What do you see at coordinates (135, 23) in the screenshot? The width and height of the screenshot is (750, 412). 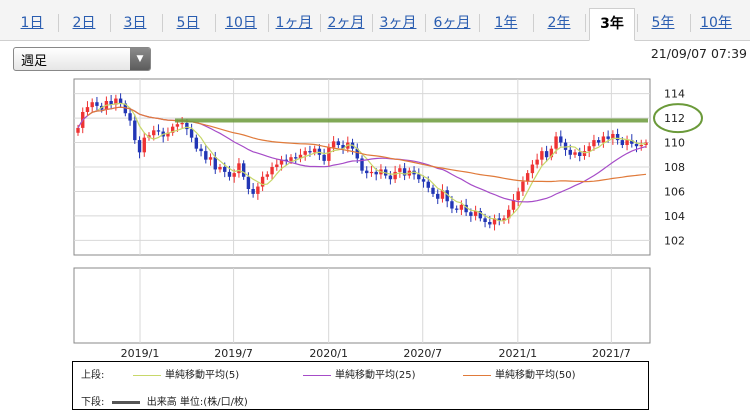 I see `tab-2: 3日` at bounding box center [135, 23].